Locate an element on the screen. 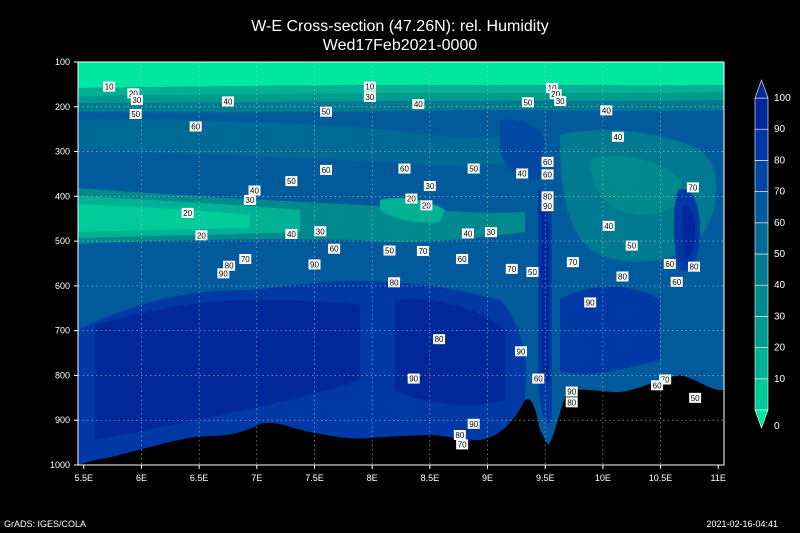 This screenshot has height=533, width=800. chart-subtitle: Wed17Feb2021-0000 is located at coordinates (400, 45).